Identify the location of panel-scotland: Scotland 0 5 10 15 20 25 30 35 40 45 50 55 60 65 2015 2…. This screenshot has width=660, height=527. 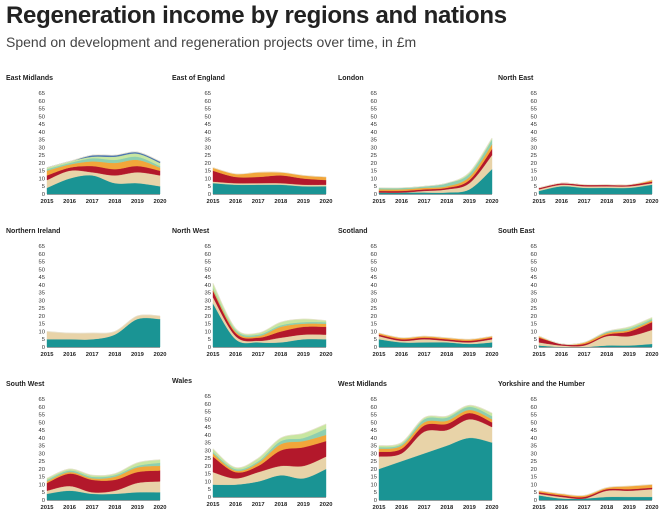
(418, 301).